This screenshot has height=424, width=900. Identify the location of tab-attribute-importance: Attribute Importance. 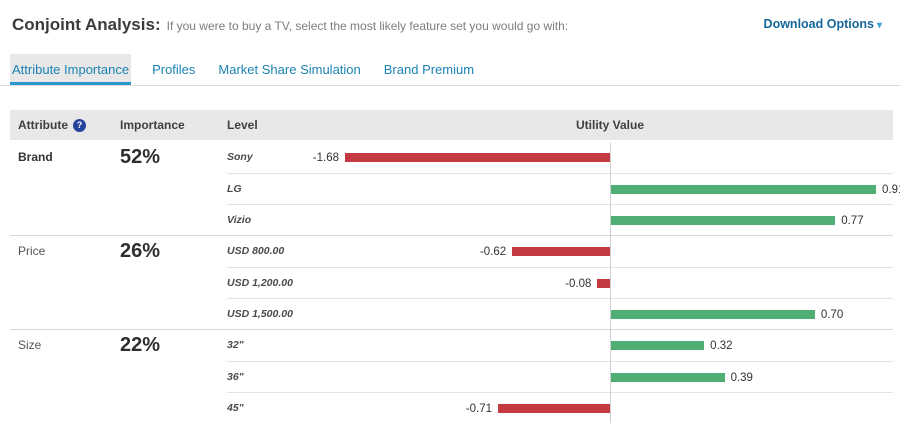
(71, 69).